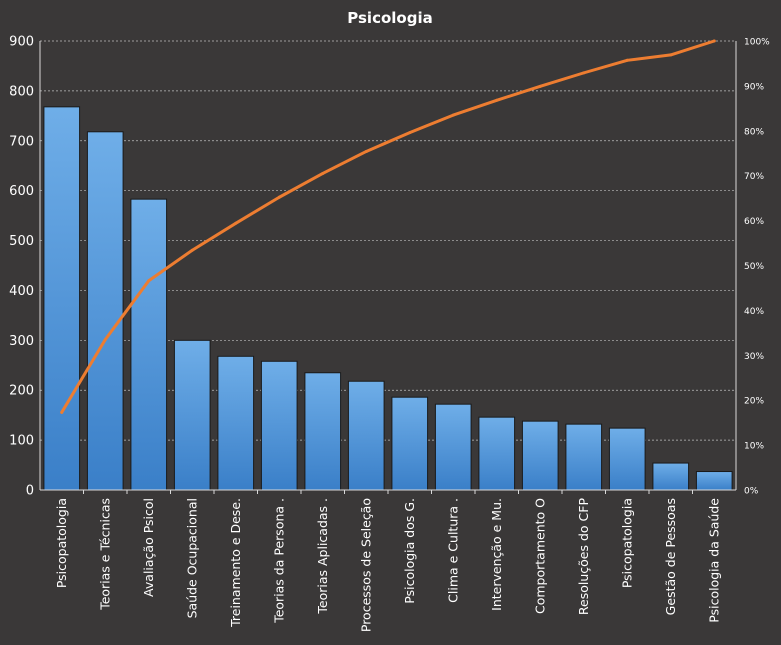 Image resolution: width=781 pixels, height=645 pixels. What do you see at coordinates (539, 556) in the screenshot?
I see `x-tick-label: Comportamento O` at bounding box center [539, 556].